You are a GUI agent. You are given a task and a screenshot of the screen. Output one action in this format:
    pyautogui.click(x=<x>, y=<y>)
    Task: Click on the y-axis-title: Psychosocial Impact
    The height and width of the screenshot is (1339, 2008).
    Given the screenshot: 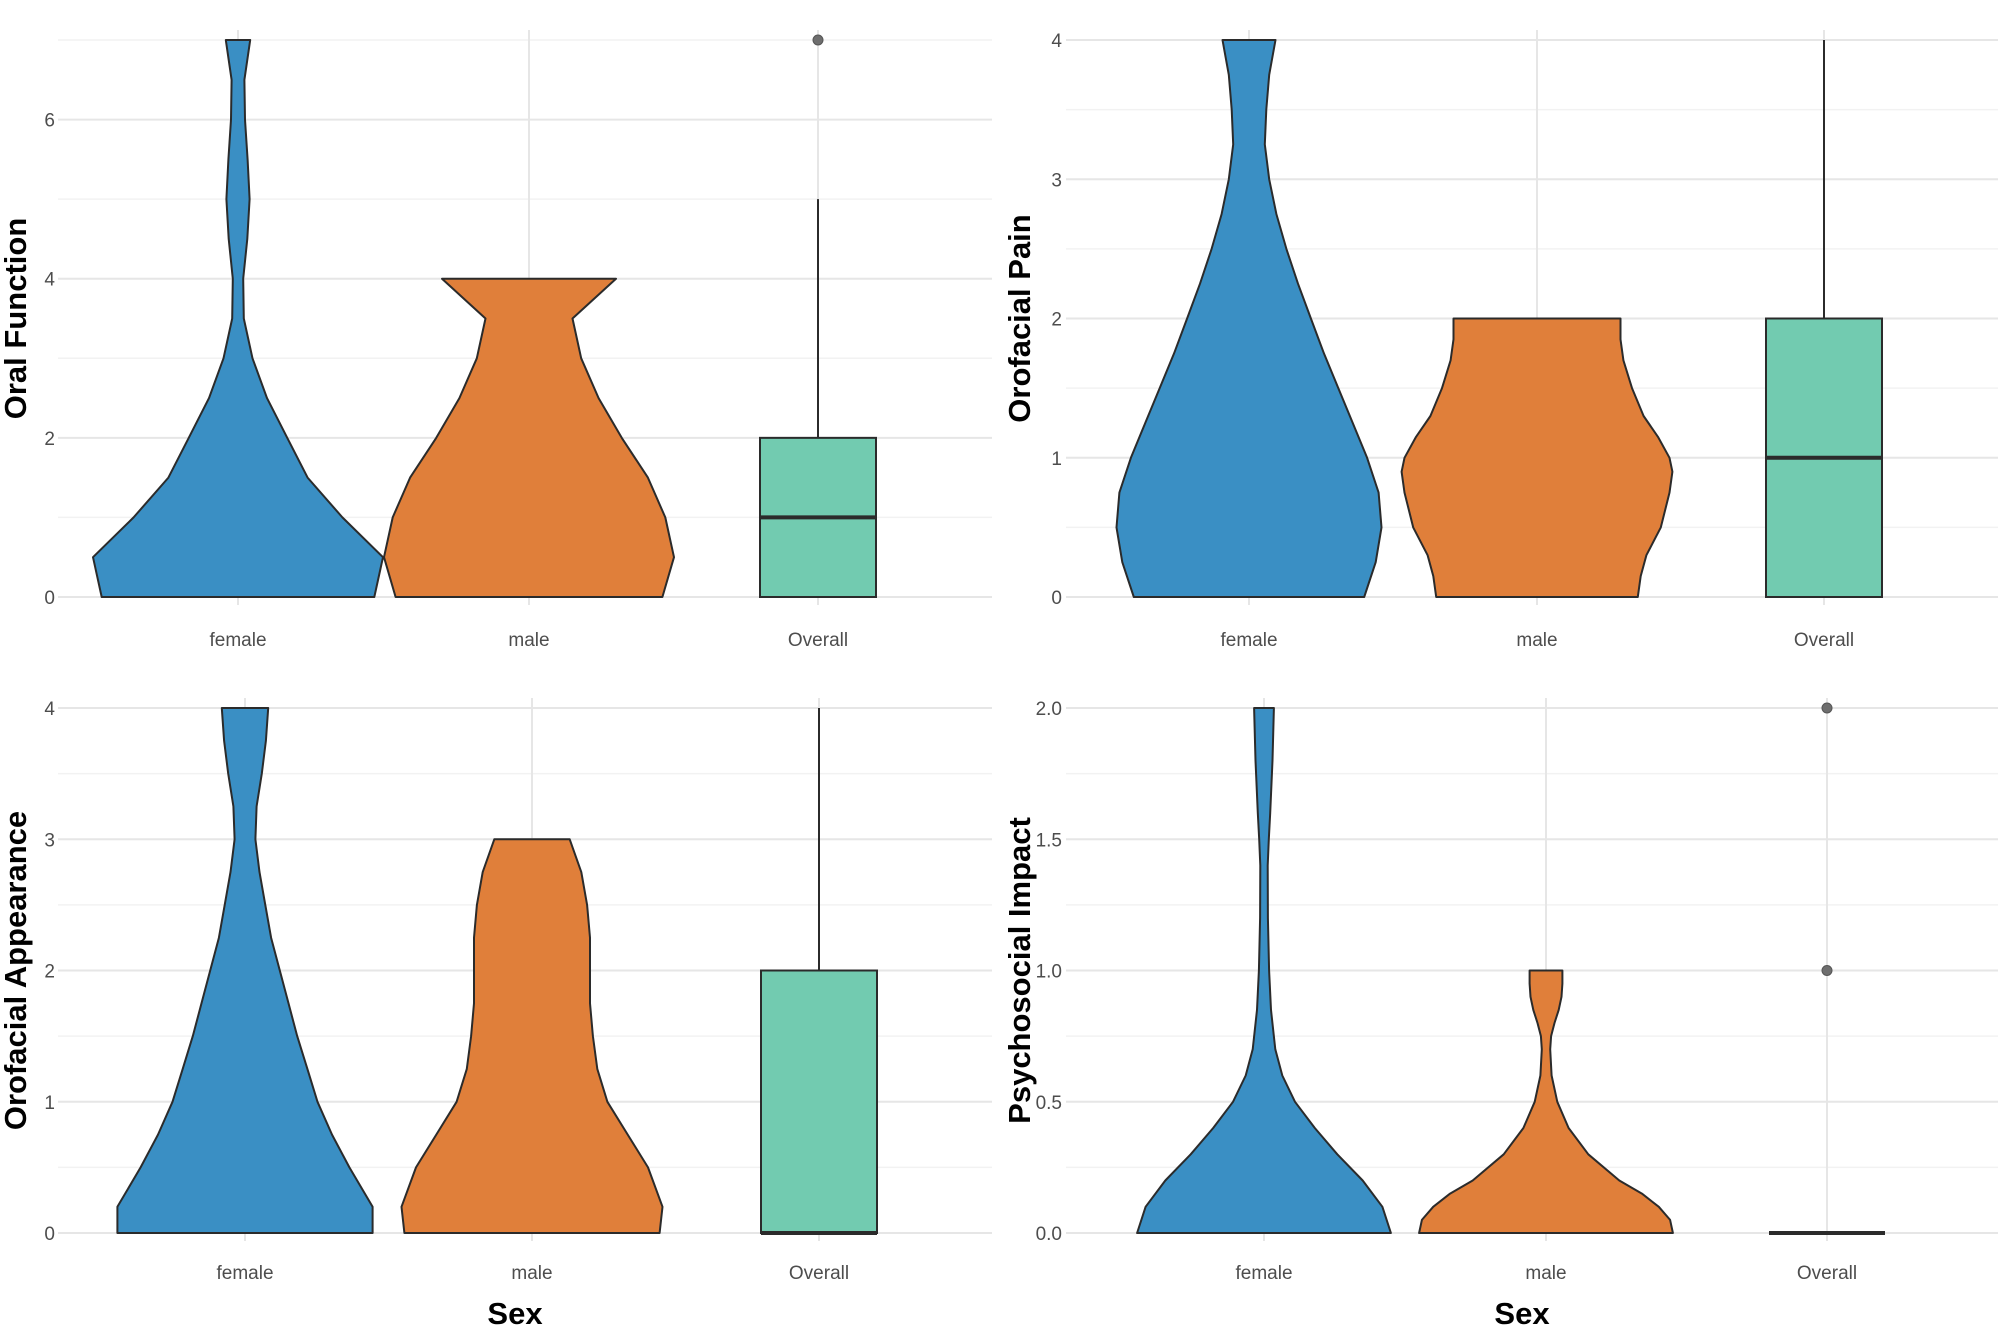 What is the action you would take?
    pyautogui.click(x=1019, y=970)
    